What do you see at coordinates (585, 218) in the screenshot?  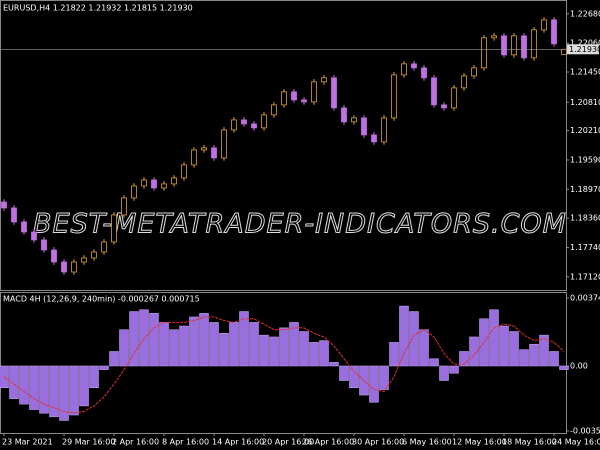 I see `y-tick-label: 1.18360` at bounding box center [585, 218].